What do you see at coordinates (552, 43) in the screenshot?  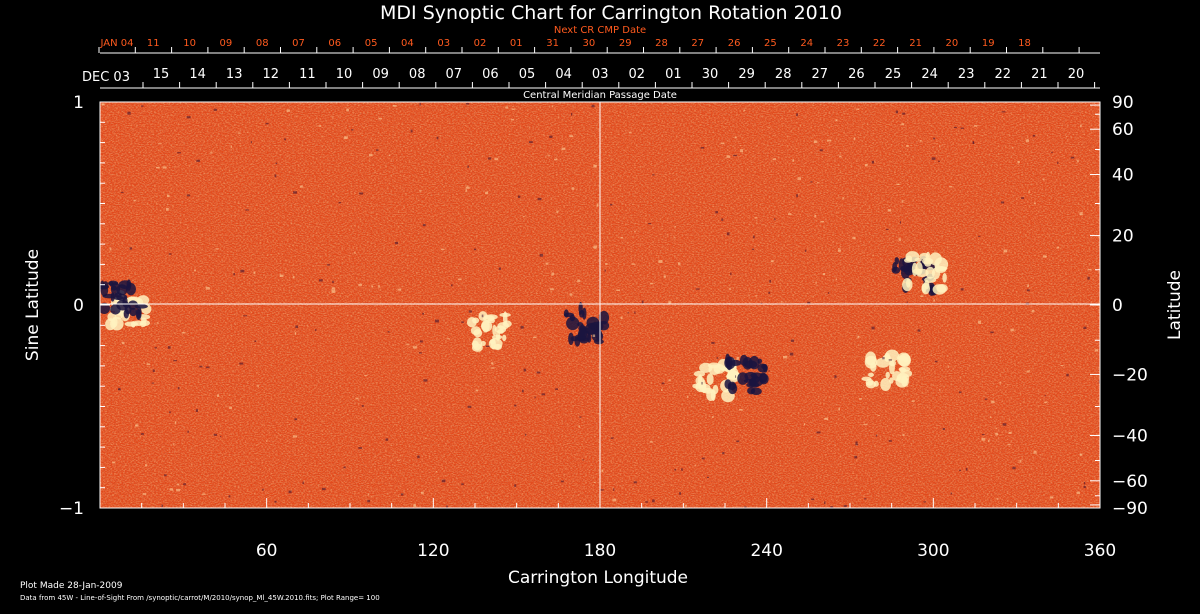 I see `top-axis-tick-label: 31` at bounding box center [552, 43].